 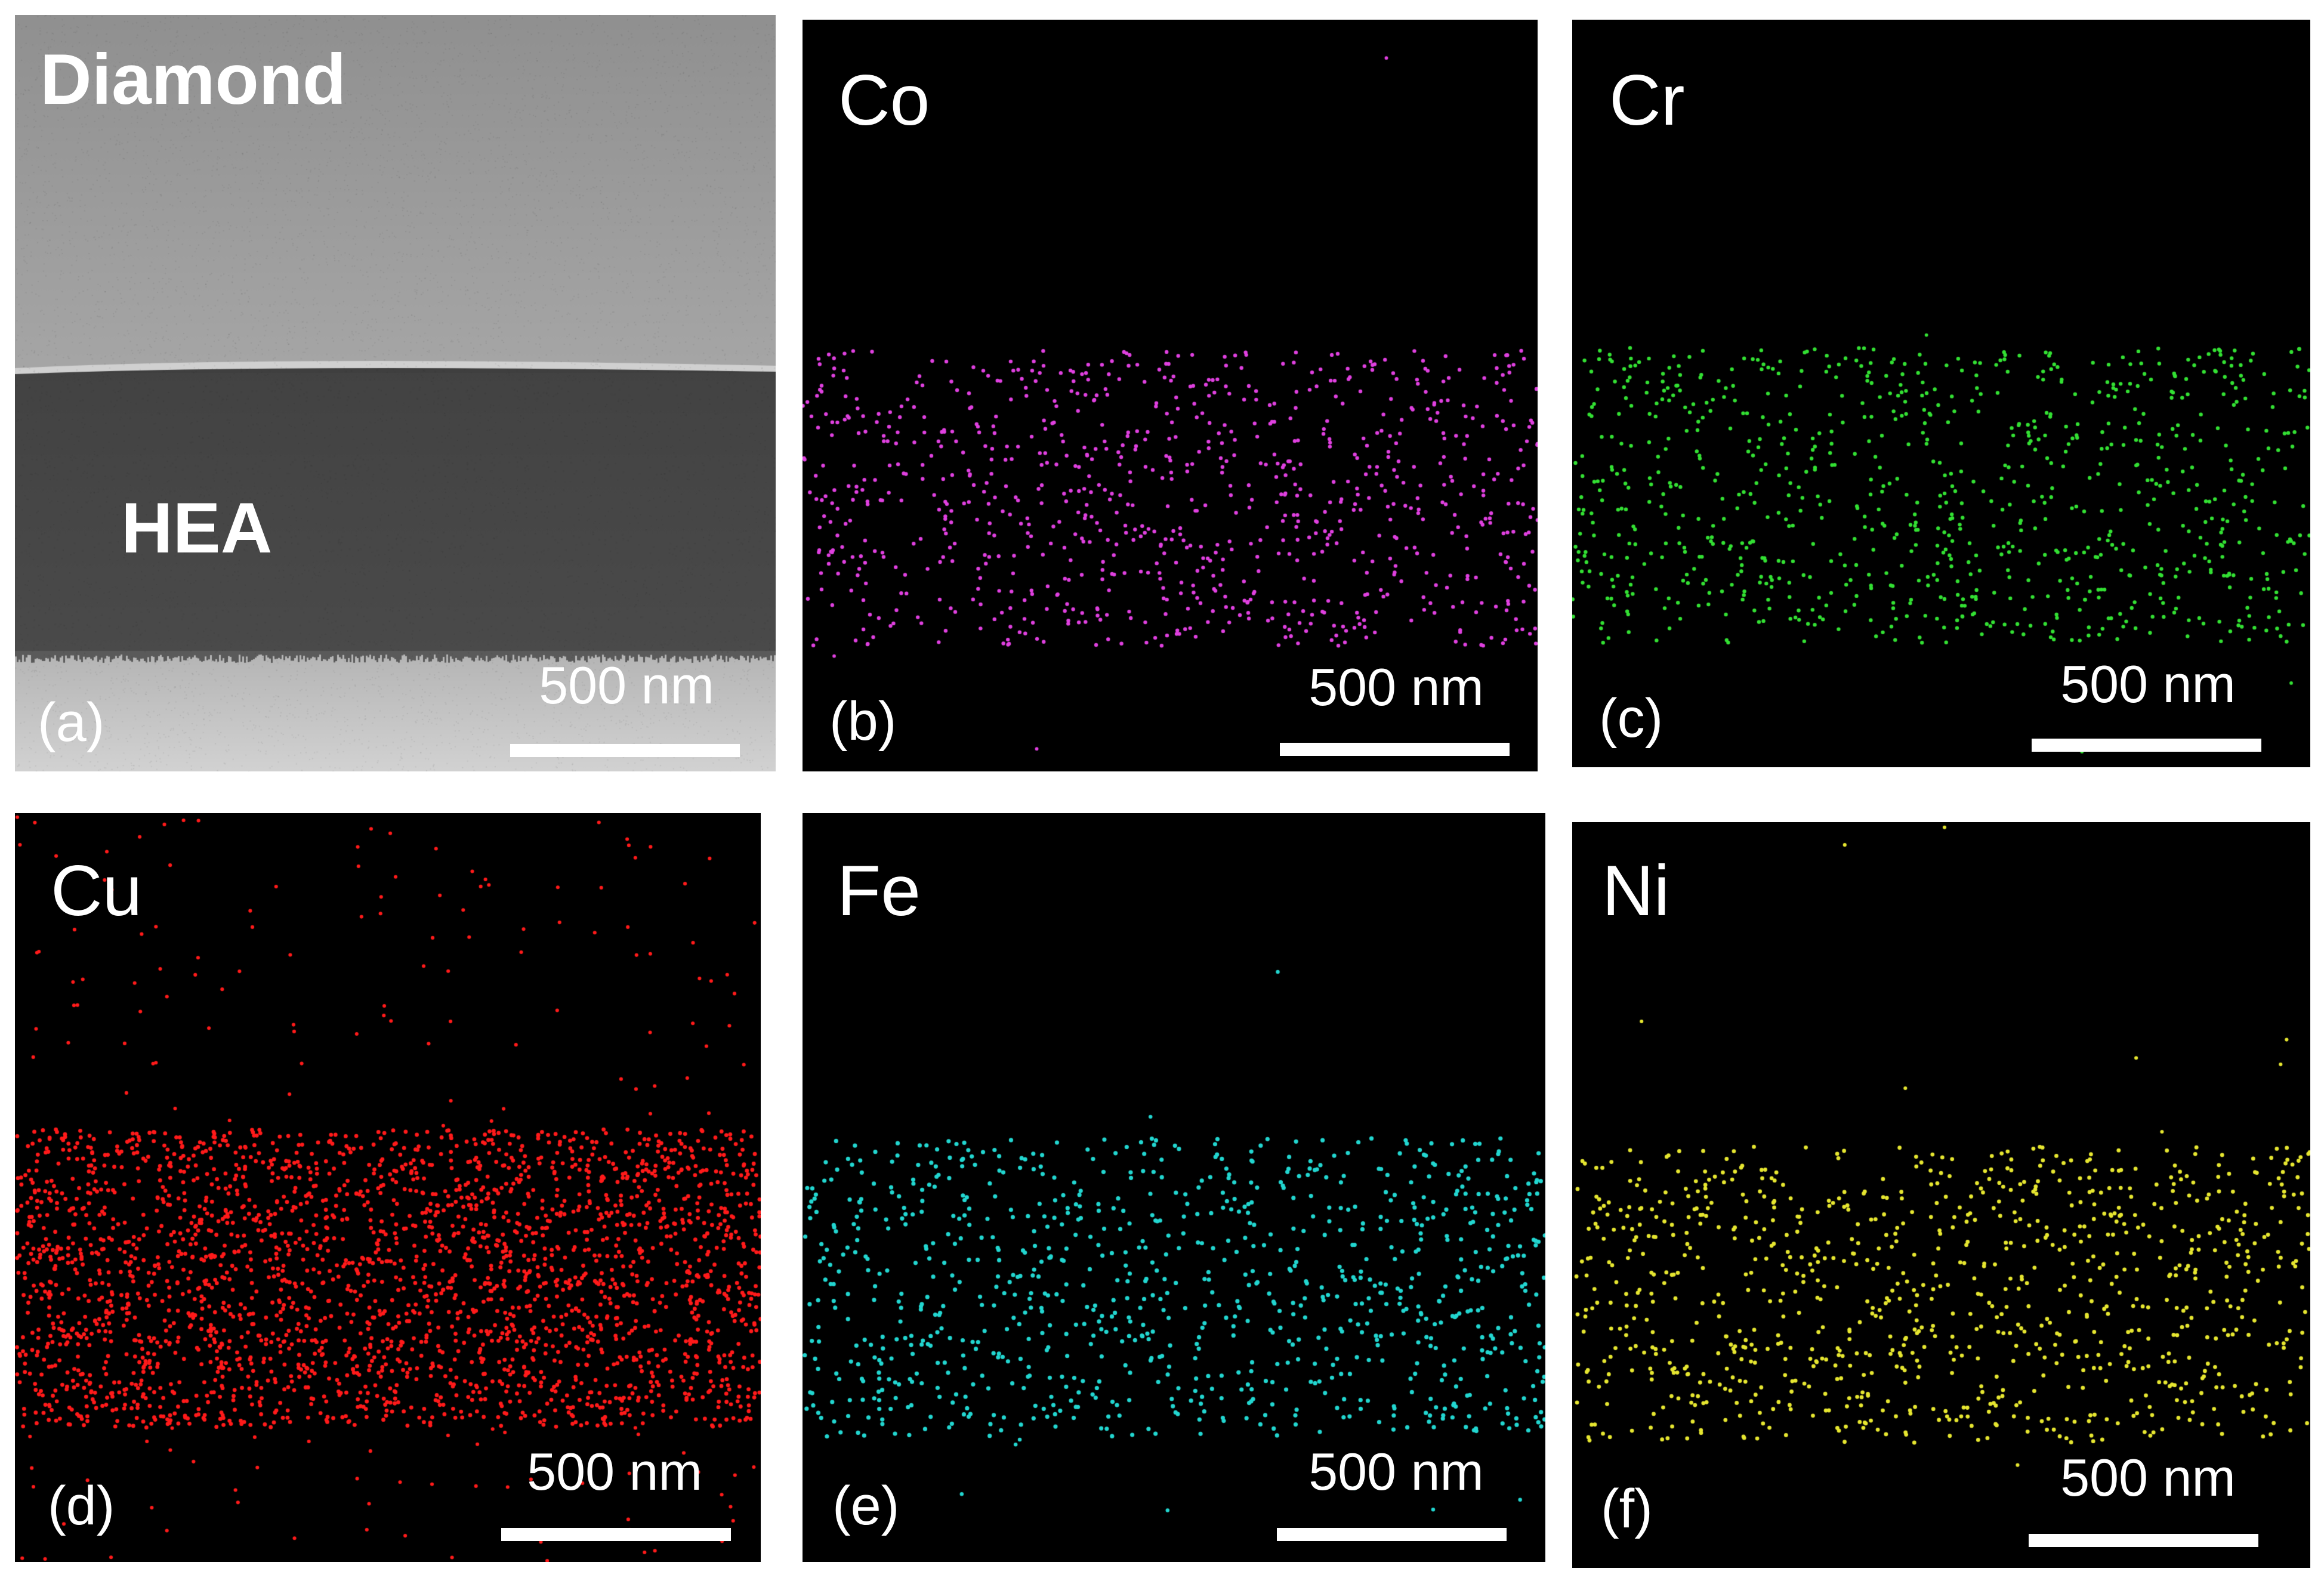 I want to click on panel-label: (b), so click(x=863, y=721).